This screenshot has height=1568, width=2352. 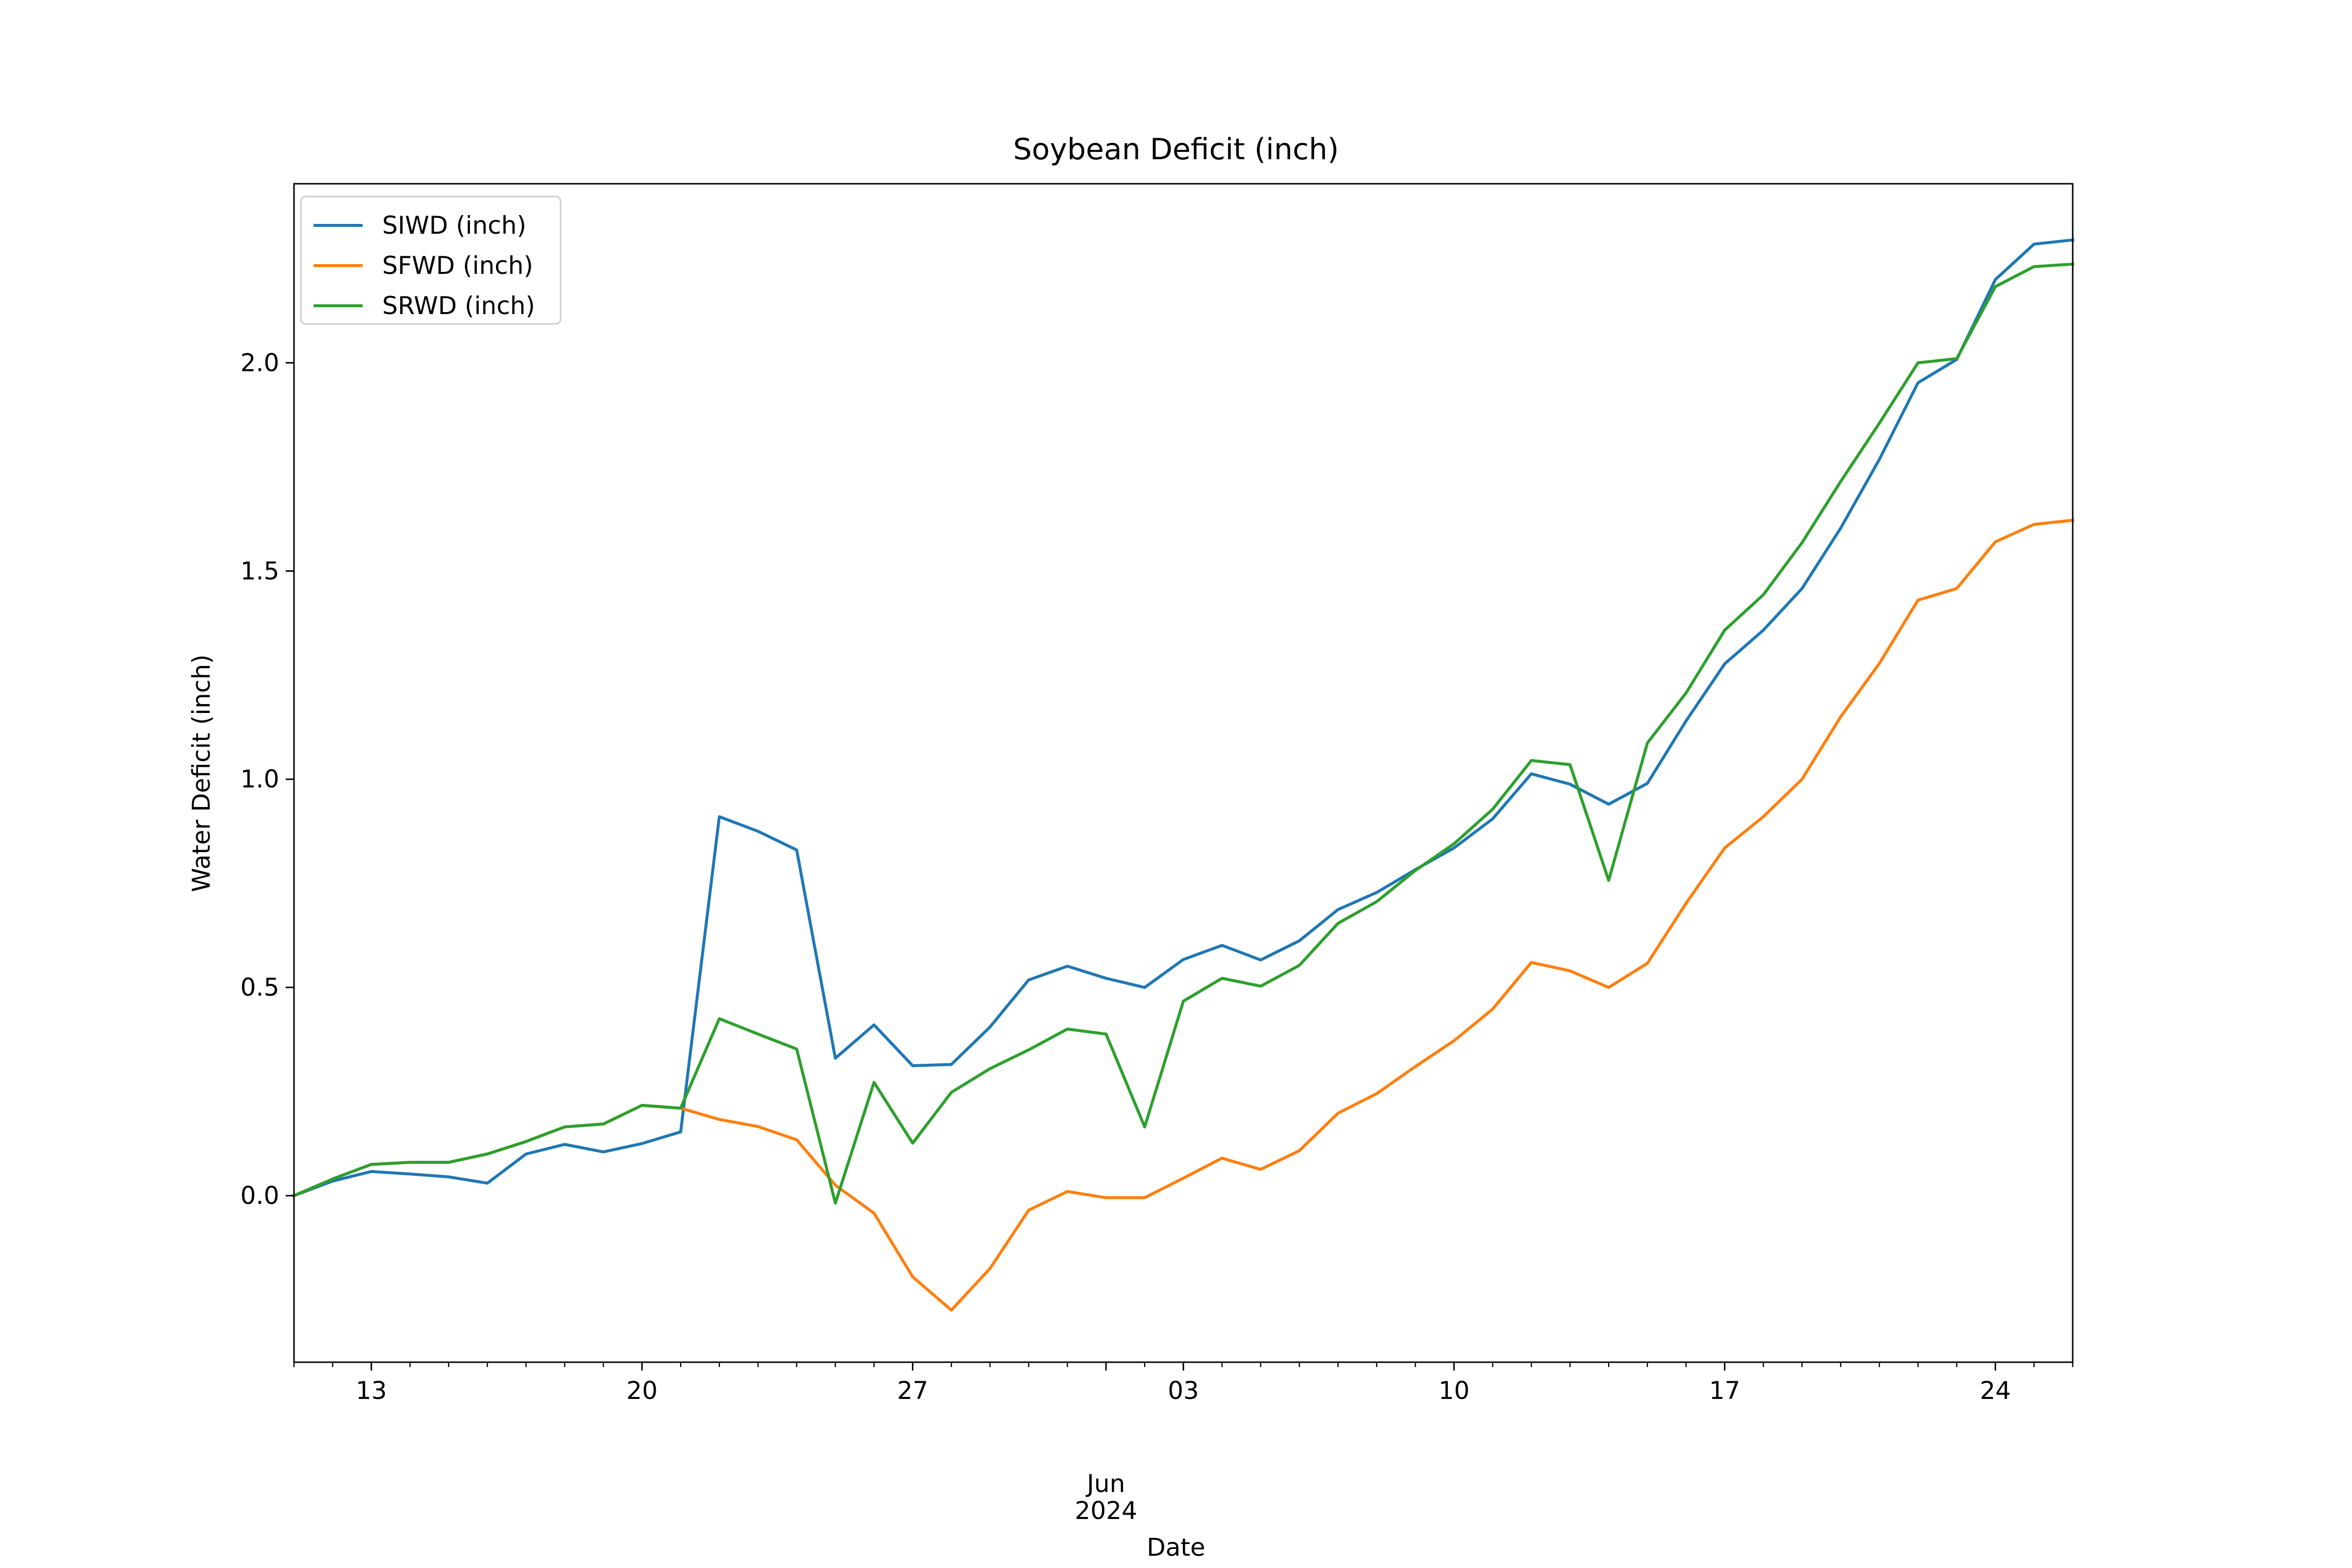 What do you see at coordinates (913, 1390) in the screenshot?
I see `x-tick-label: 27` at bounding box center [913, 1390].